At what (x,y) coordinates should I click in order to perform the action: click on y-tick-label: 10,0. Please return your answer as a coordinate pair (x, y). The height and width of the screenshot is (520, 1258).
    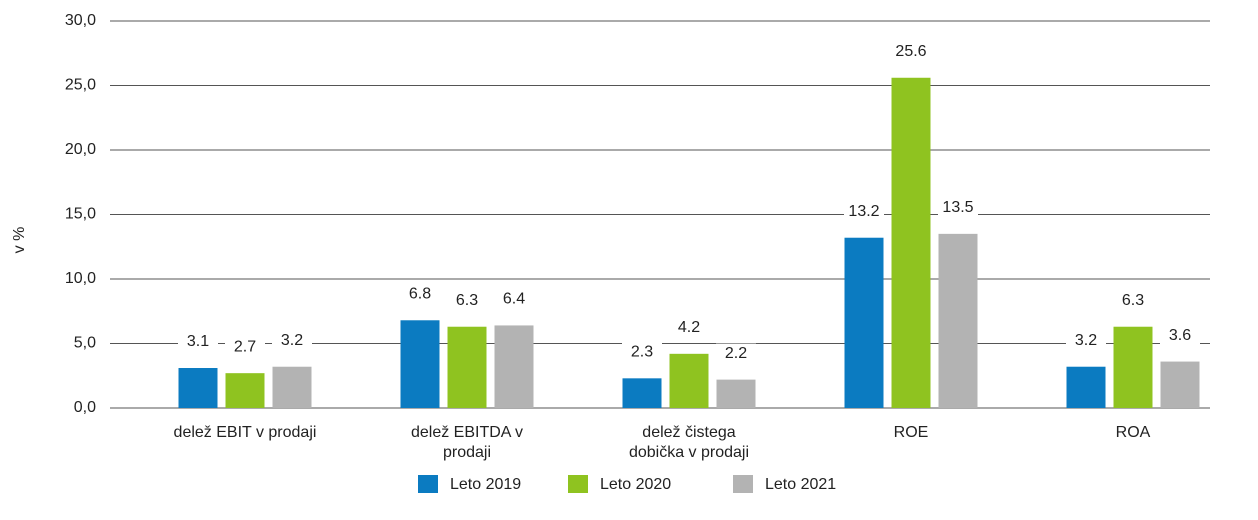
    Looking at the image, I should click on (80, 278).